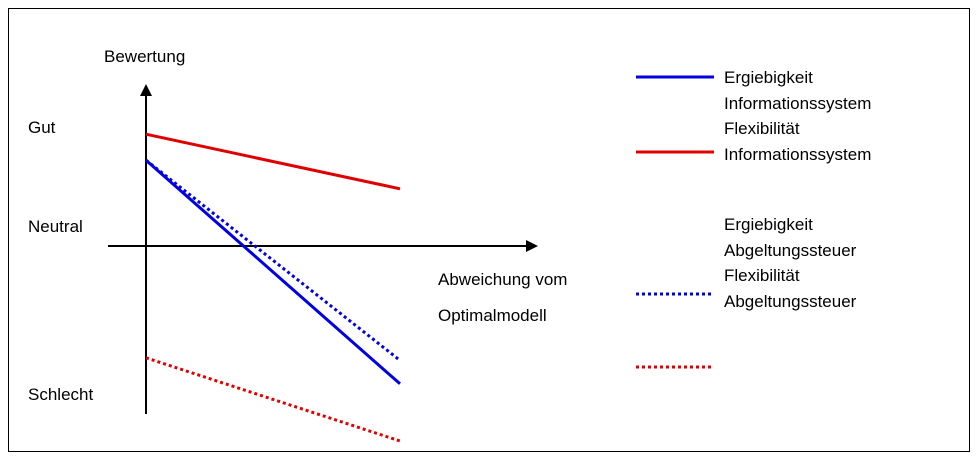  Describe the element at coordinates (492, 315) in the screenshot. I see `x-axis-label-line-2: Optimalmodell` at that location.